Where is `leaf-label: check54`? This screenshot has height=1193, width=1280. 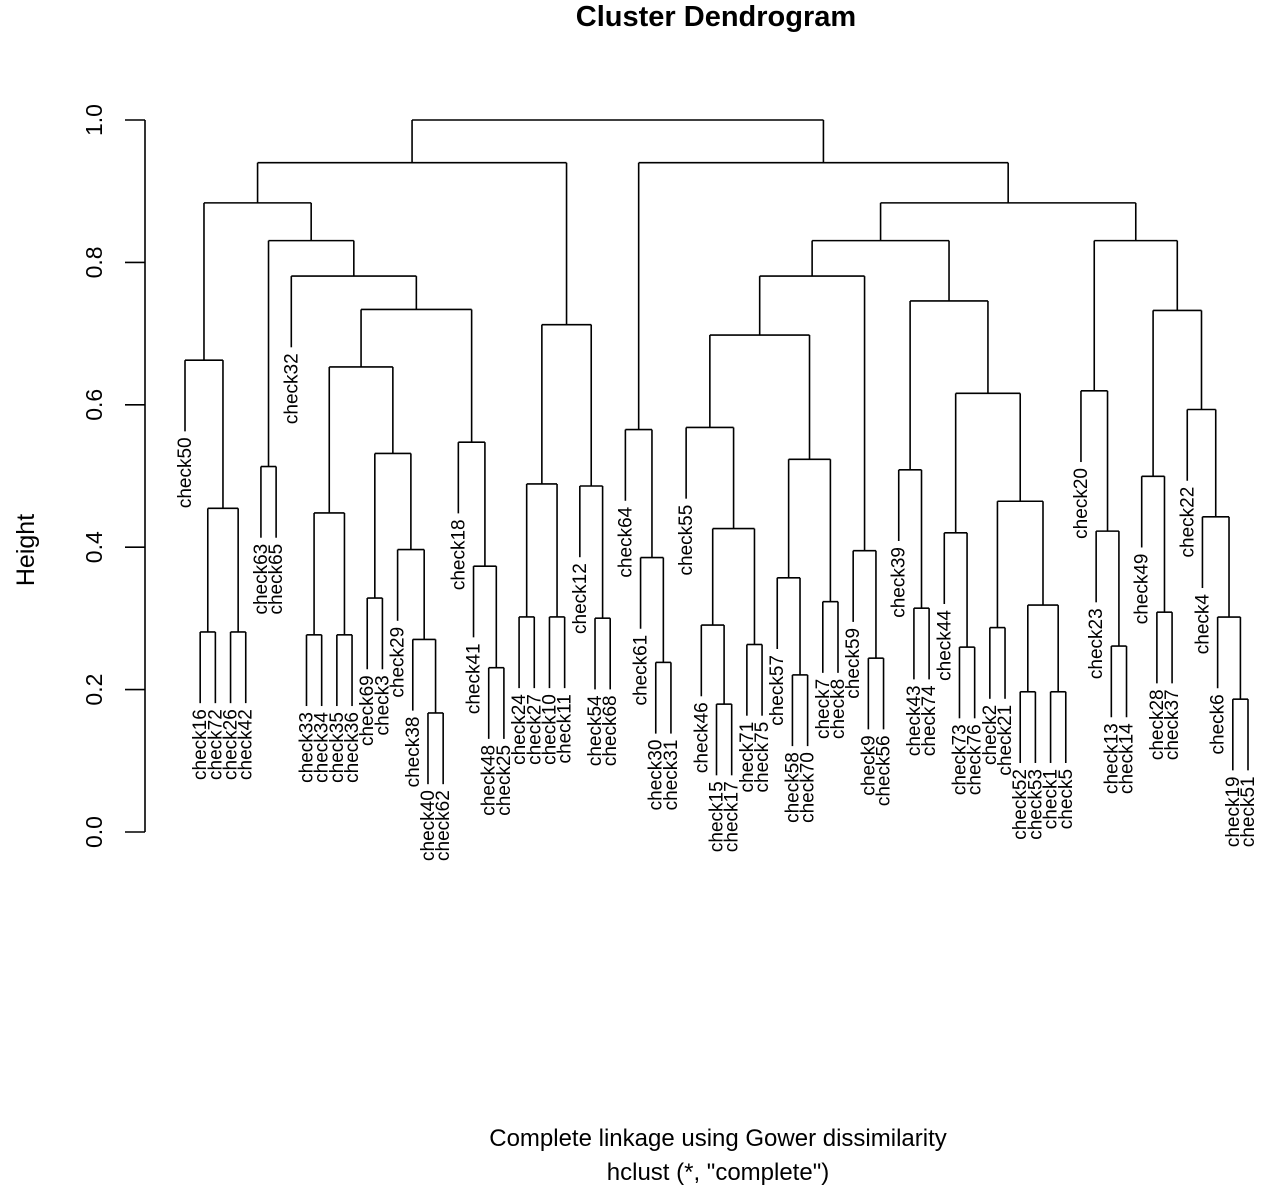 leaf-label: check54 is located at coordinates (595, 730).